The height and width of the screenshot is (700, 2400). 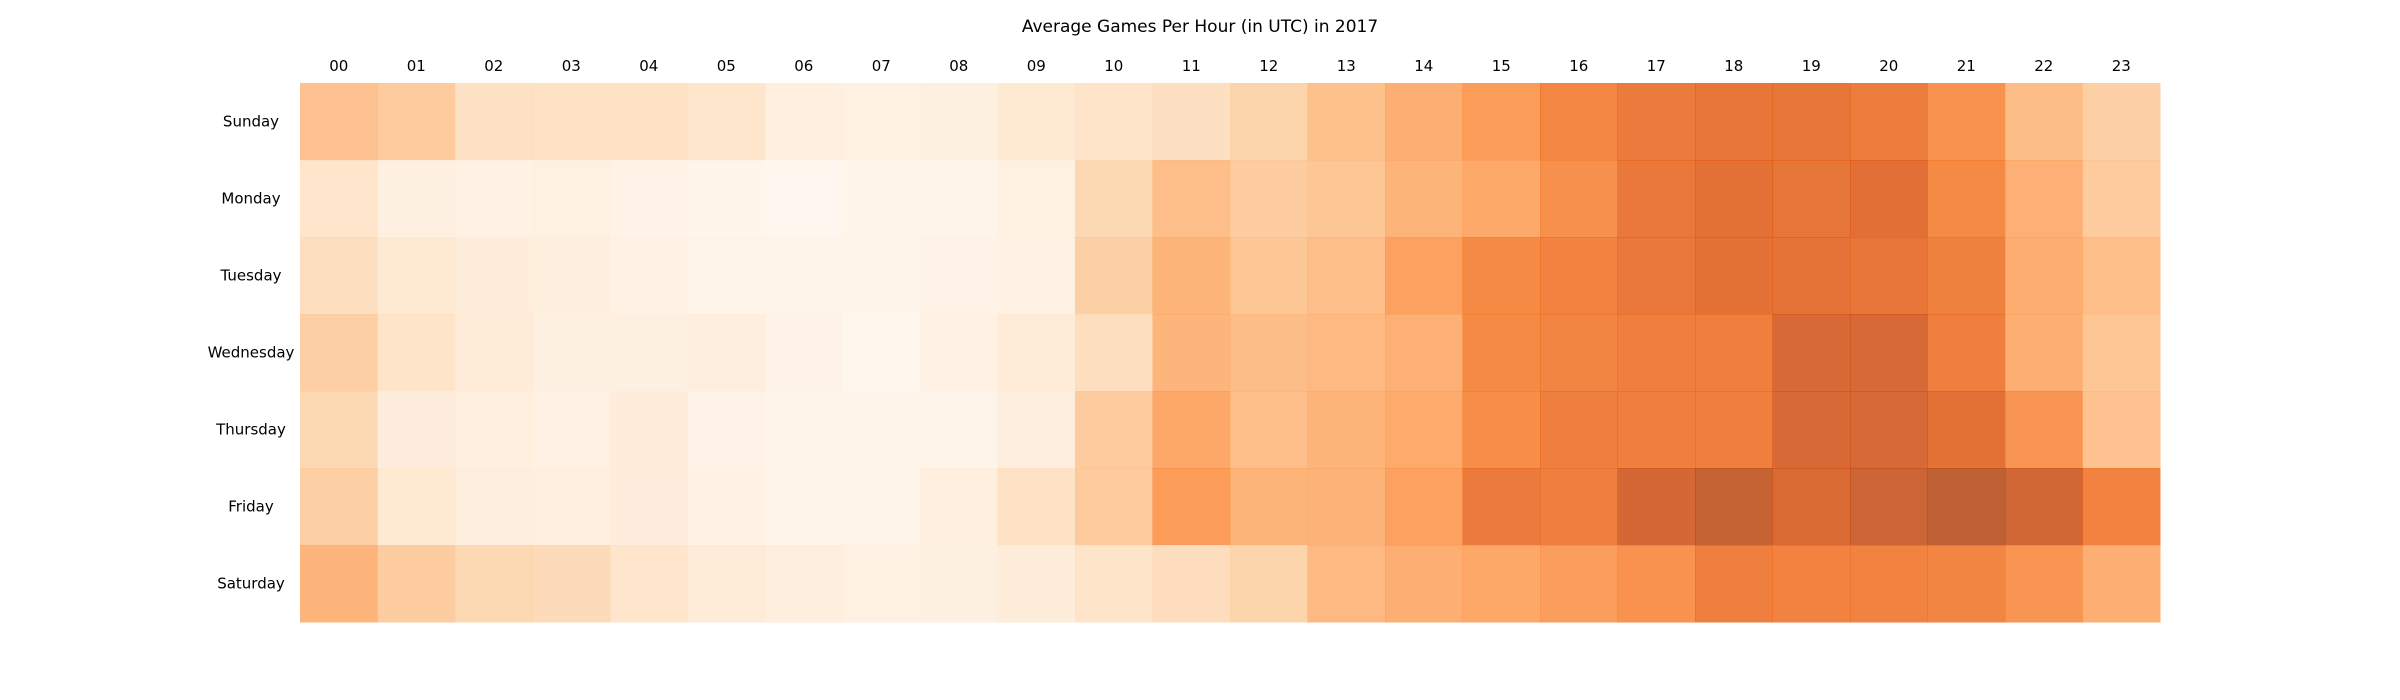 What do you see at coordinates (416, 66) in the screenshot?
I see `x-tick-label: 01` at bounding box center [416, 66].